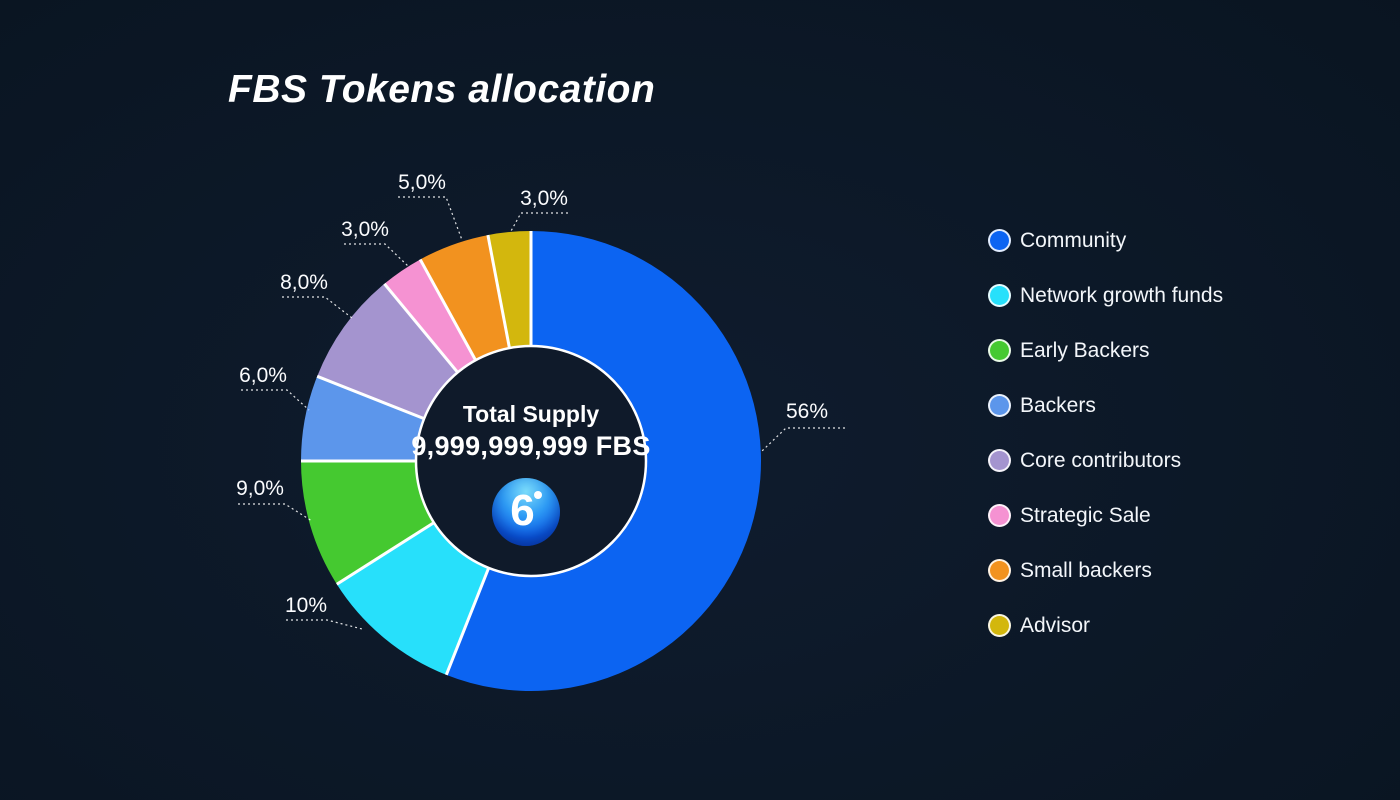  I want to click on total-supply-value: 9,999,999,999 FBS, so click(531, 446).